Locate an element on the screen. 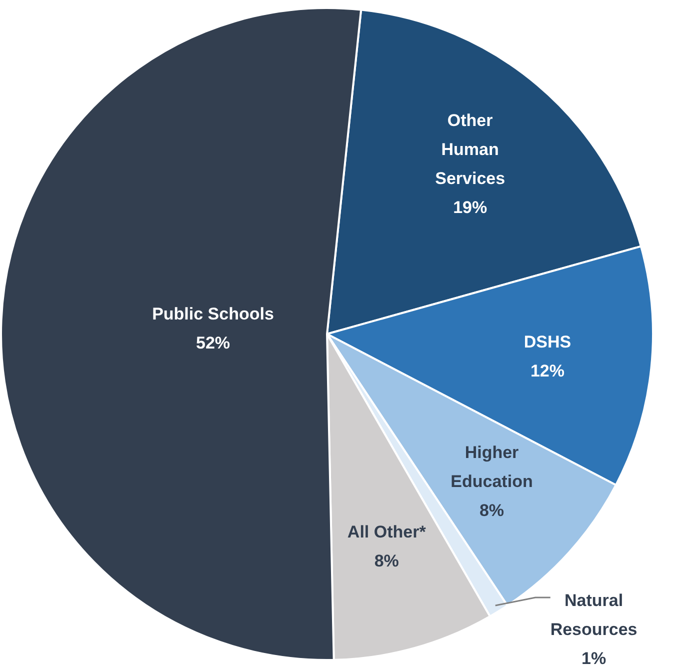  data-label: 12% is located at coordinates (547, 370).